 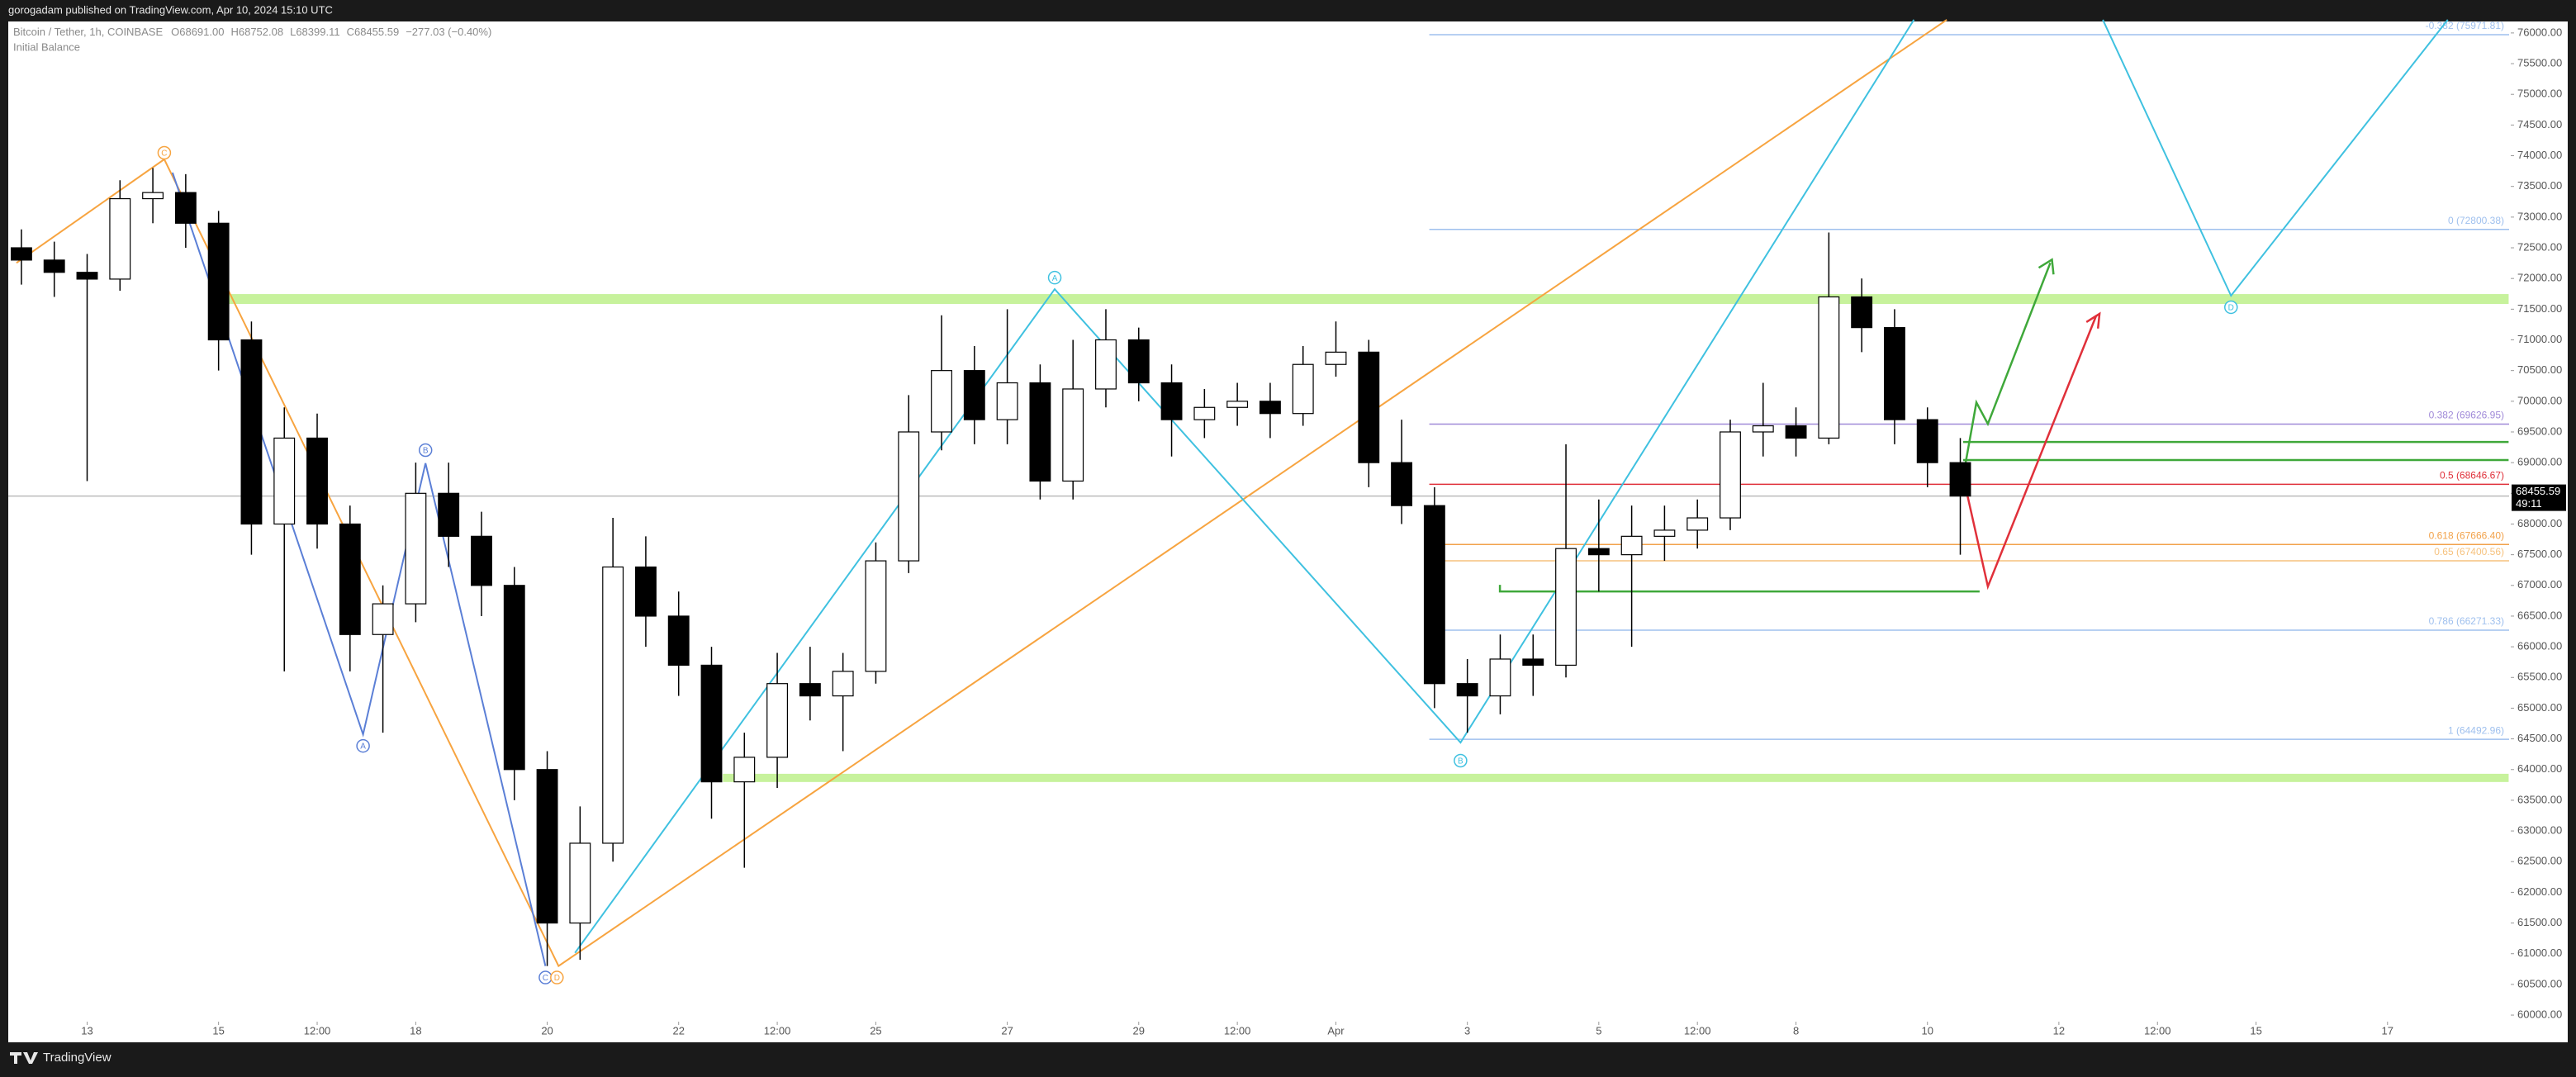 What do you see at coordinates (2539, 246) in the screenshot?
I see `y-tick-label: 72500.00` at bounding box center [2539, 246].